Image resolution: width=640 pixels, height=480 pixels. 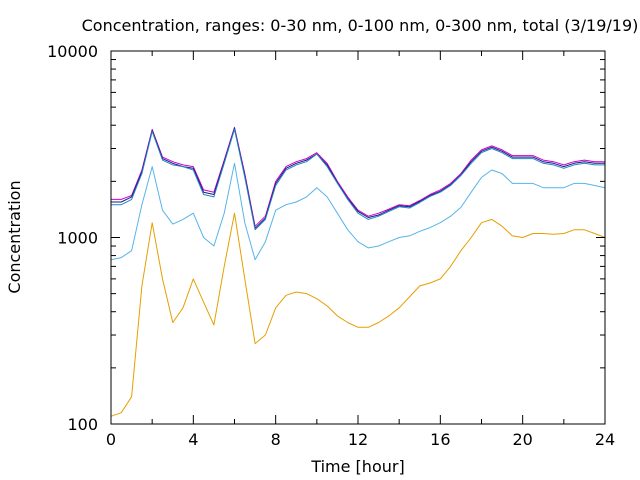 What do you see at coordinates (440, 439) in the screenshot?
I see `x-tick-label: 16` at bounding box center [440, 439].